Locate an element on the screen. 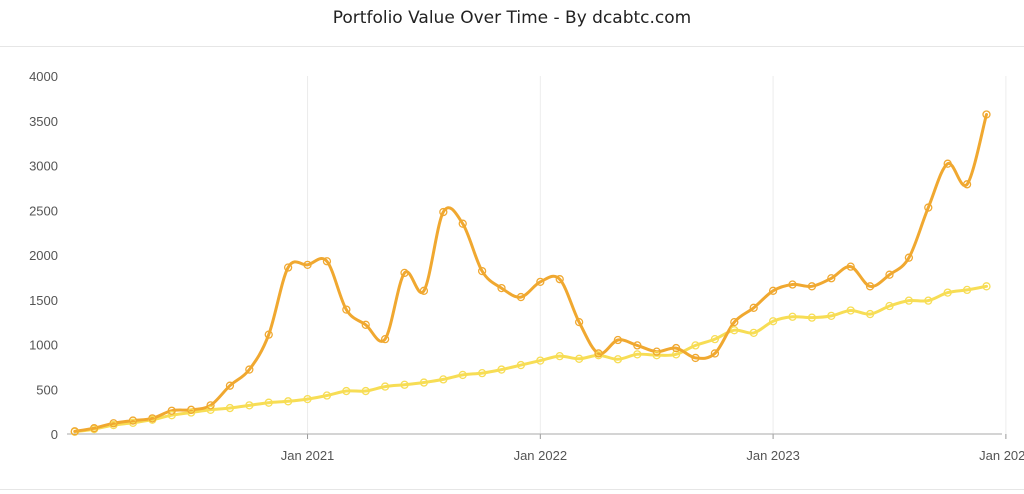 The image size is (1024, 494). axes is located at coordinates (537, 436).